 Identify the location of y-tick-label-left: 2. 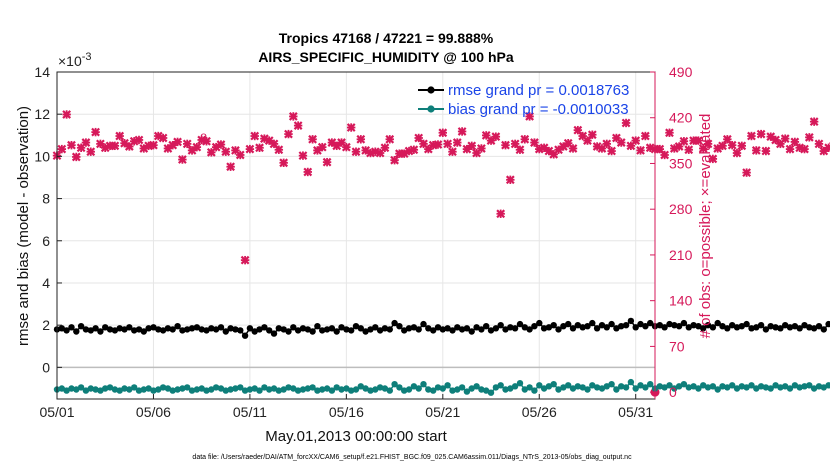
(46, 325).